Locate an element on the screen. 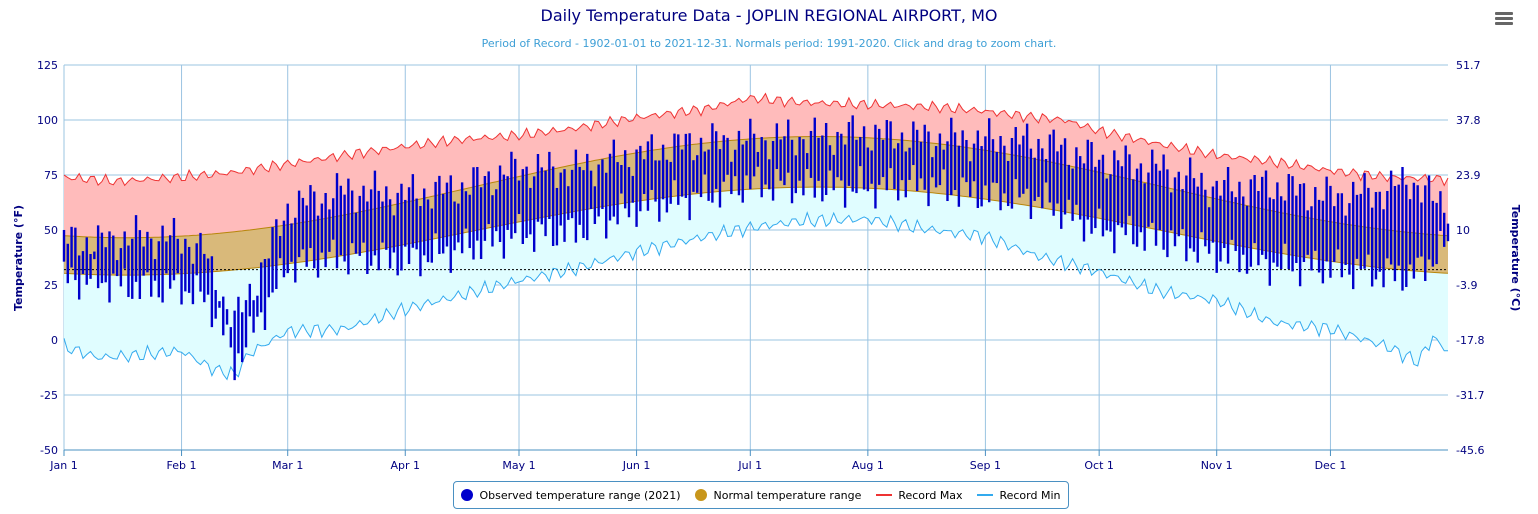 This screenshot has height=514, width=1538. legend-item-record-max: Record Max is located at coordinates (919, 495).